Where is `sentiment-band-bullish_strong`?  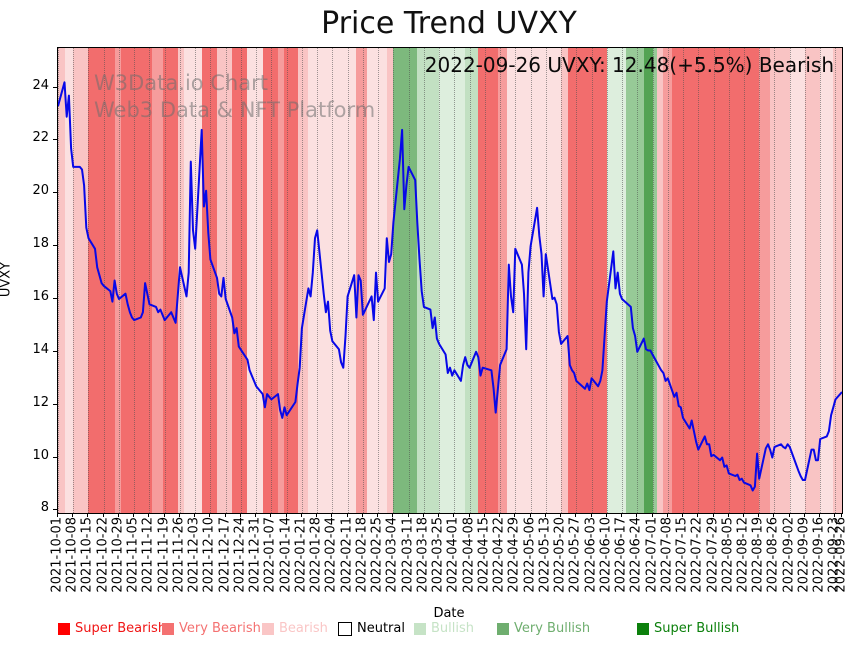 sentiment-band-bullish_strong is located at coordinates (648, 280).